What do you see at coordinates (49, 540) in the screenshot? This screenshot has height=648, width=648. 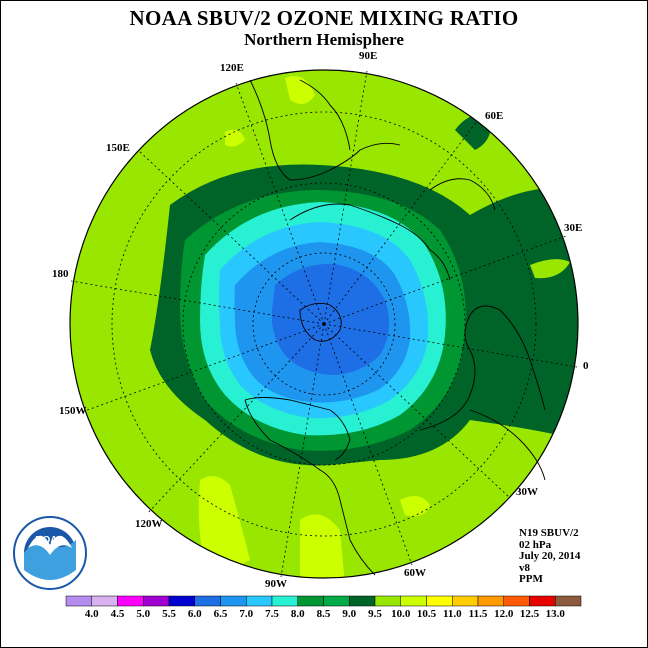 I see `logo-wordmark: NOAA` at bounding box center [49, 540].